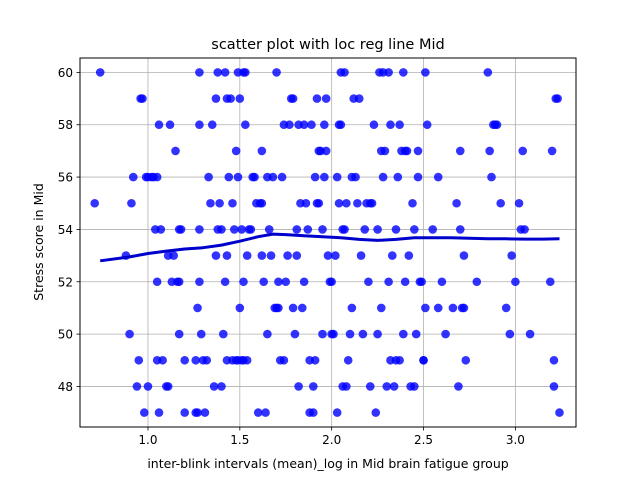 This screenshot has height=484, width=640. I want to click on y-tick-label: 48, so click(65, 387).